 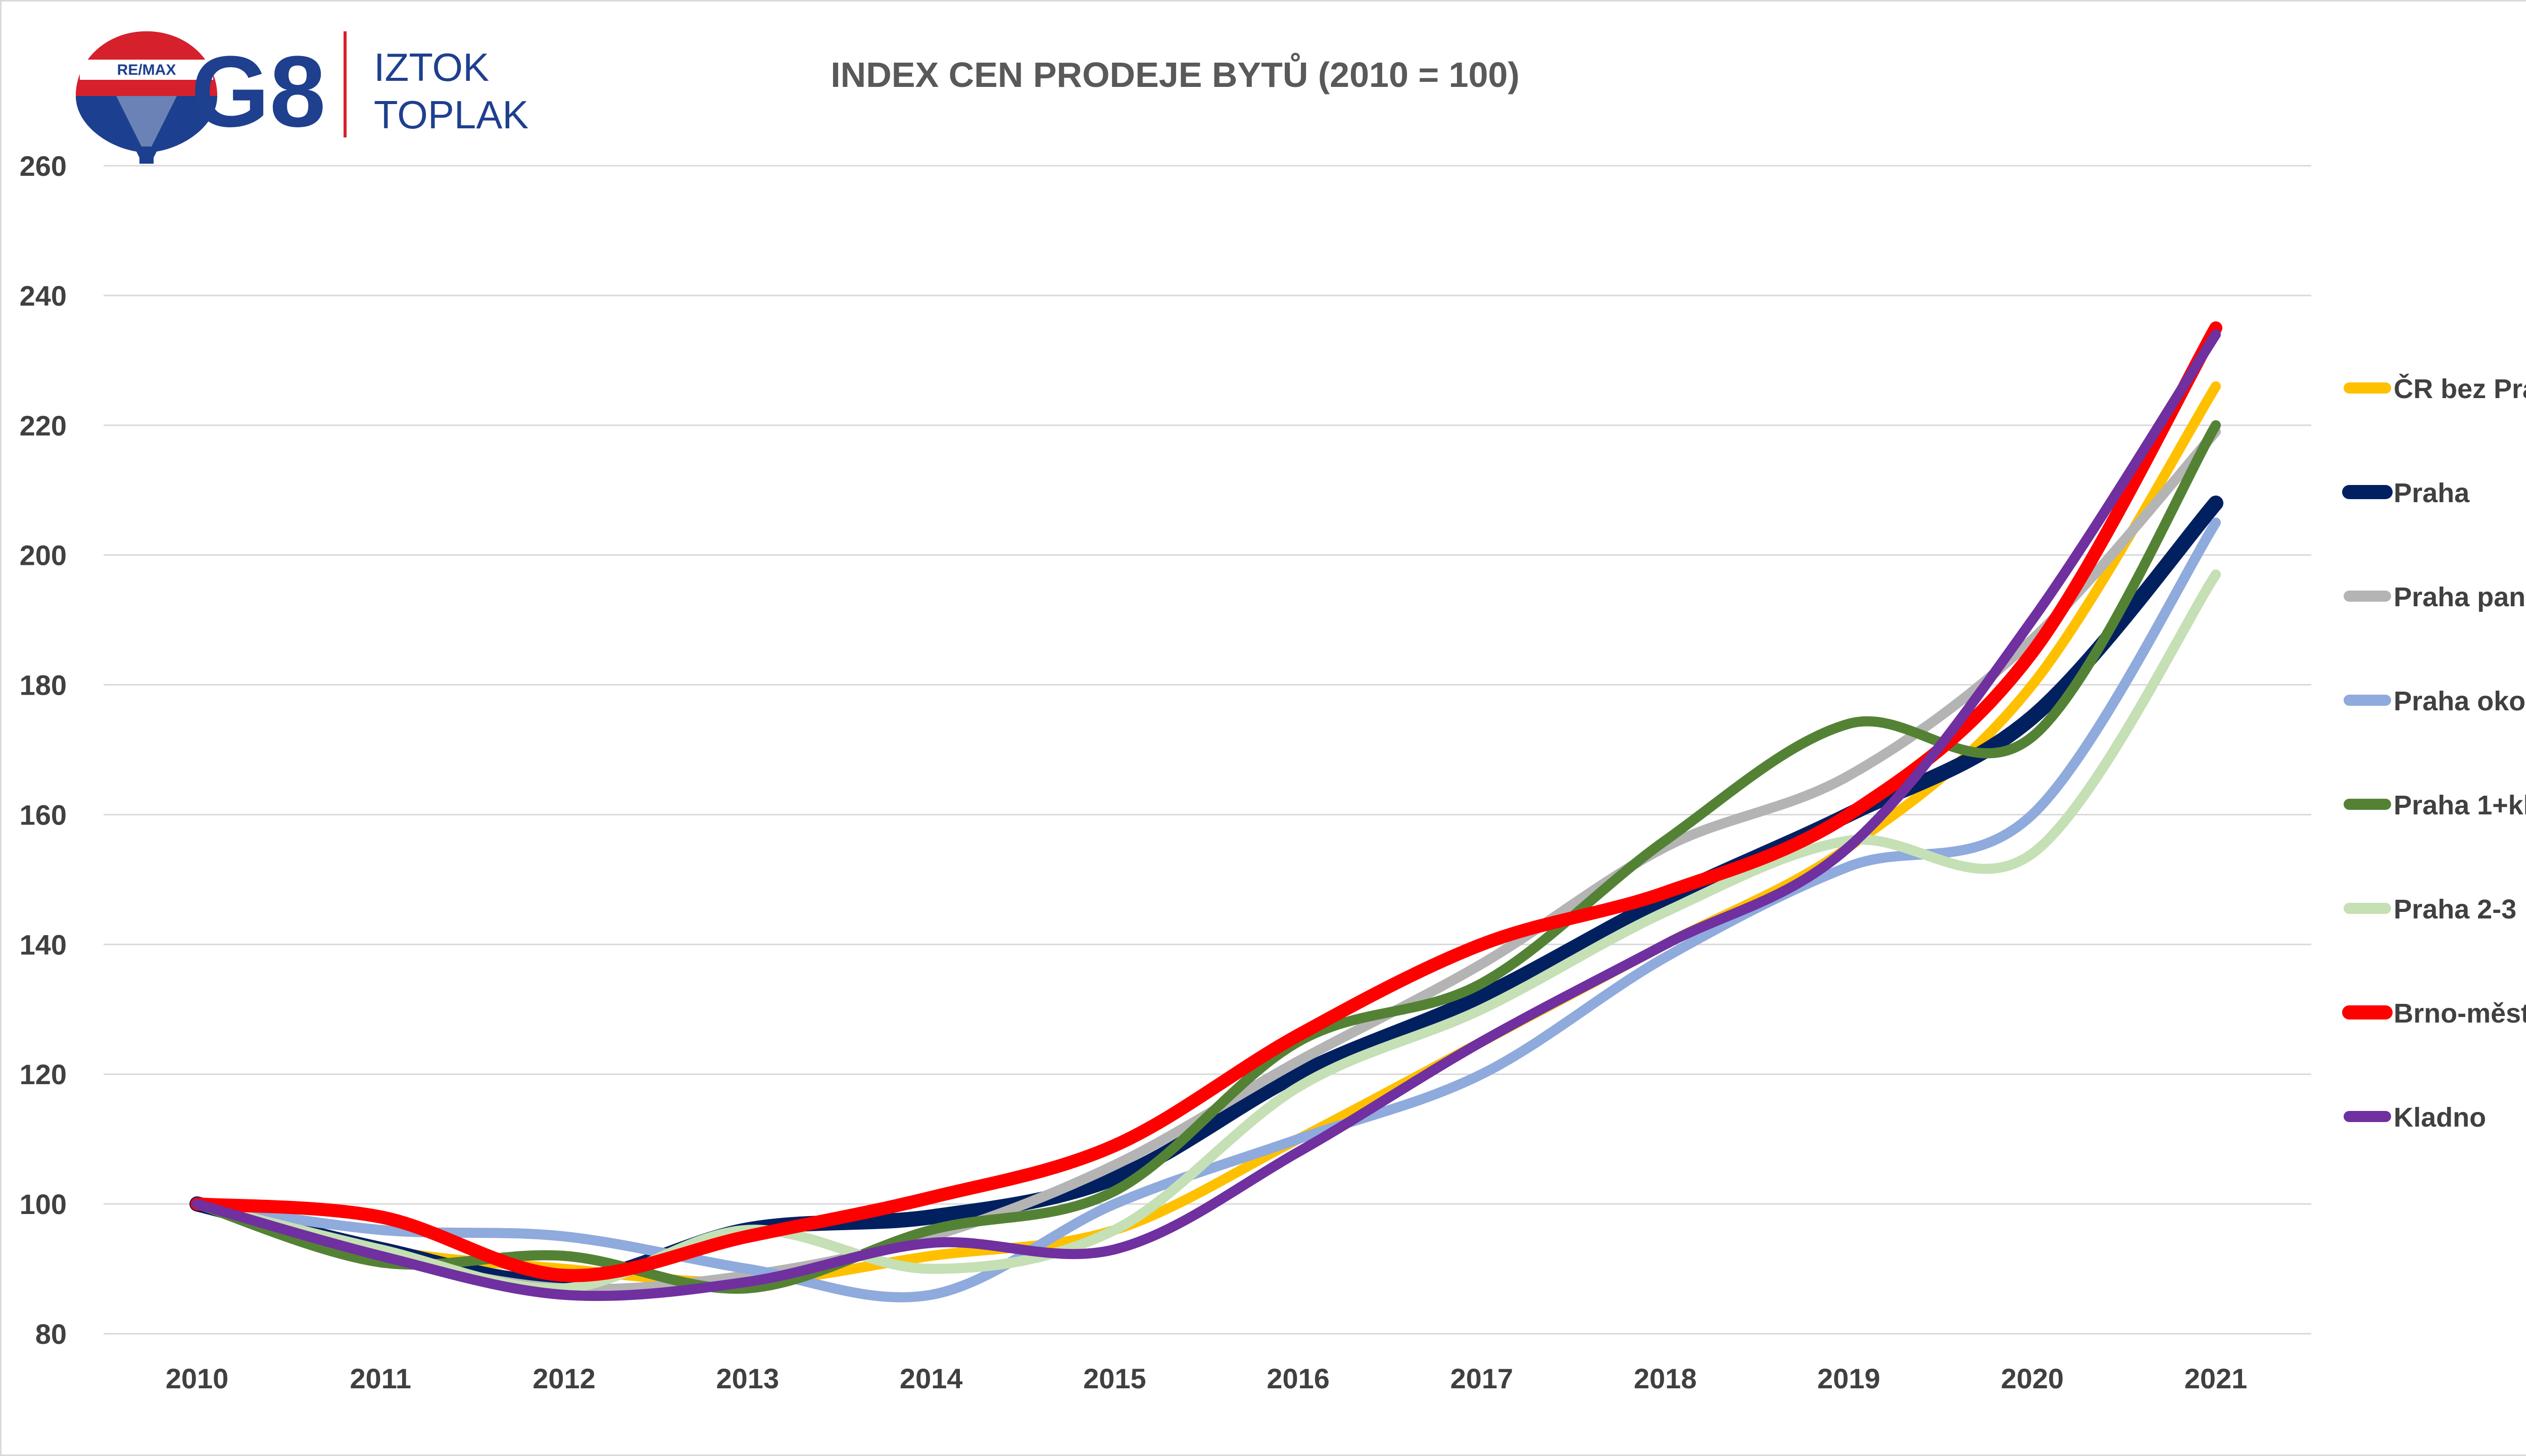 What do you see at coordinates (1482, 1378) in the screenshot?
I see `x-tick-label: 2017` at bounding box center [1482, 1378].